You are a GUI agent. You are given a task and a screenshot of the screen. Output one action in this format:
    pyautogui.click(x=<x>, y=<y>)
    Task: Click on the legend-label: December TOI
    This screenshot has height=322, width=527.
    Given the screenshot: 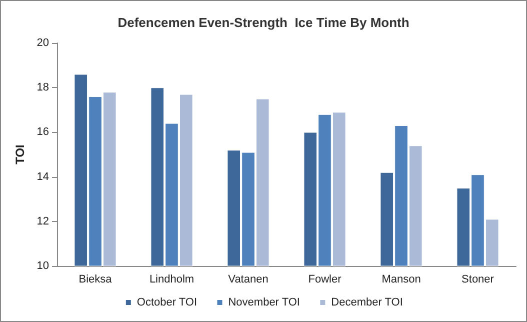 What is the action you would take?
    pyautogui.click(x=367, y=302)
    